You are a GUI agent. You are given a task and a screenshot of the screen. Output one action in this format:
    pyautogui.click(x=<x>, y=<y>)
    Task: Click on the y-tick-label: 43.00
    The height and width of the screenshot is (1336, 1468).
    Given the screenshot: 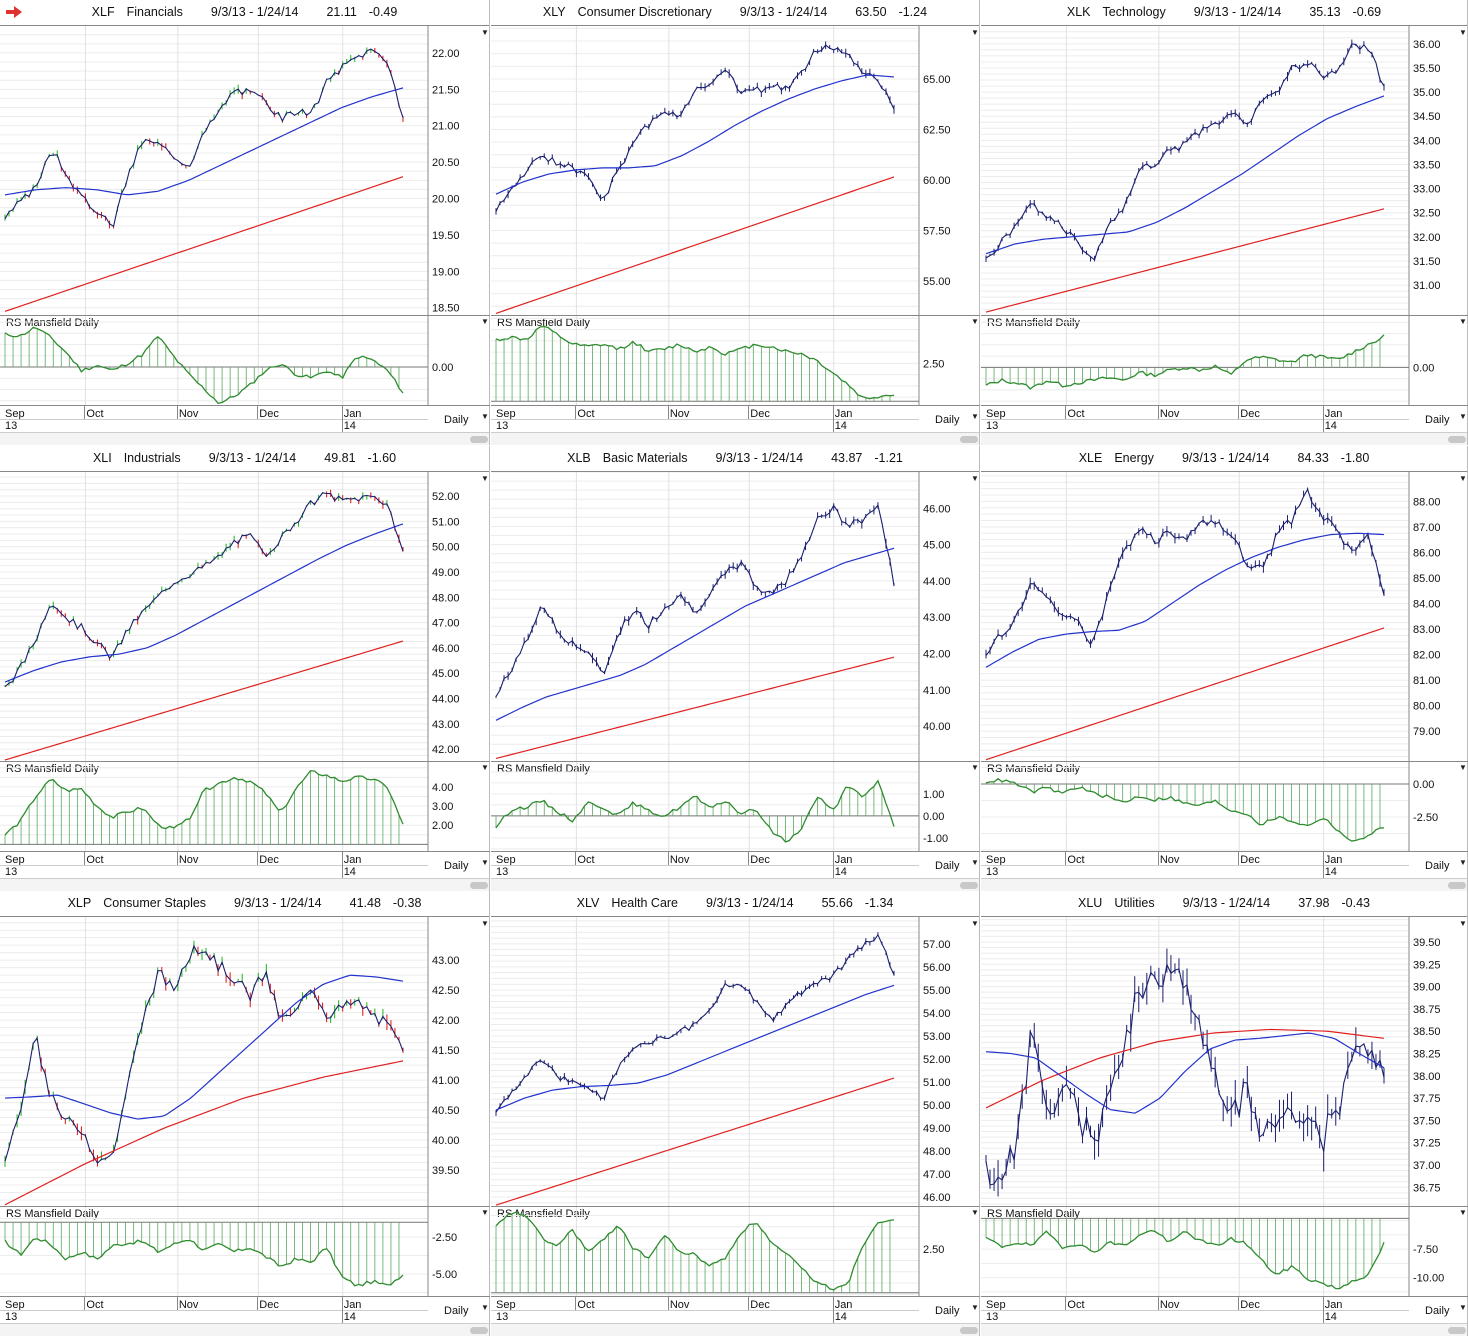 What is the action you would take?
    pyautogui.click(x=446, y=725)
    